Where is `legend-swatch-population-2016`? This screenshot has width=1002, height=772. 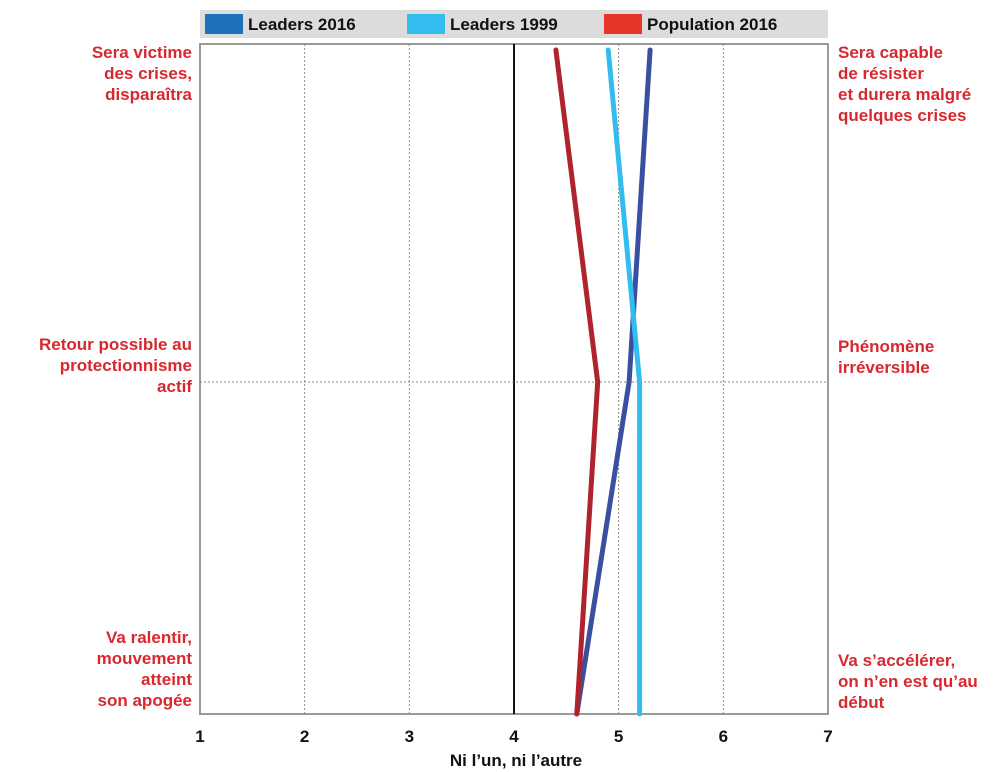
legend-swatch-population-2016 is located at coordinates (623, 24).